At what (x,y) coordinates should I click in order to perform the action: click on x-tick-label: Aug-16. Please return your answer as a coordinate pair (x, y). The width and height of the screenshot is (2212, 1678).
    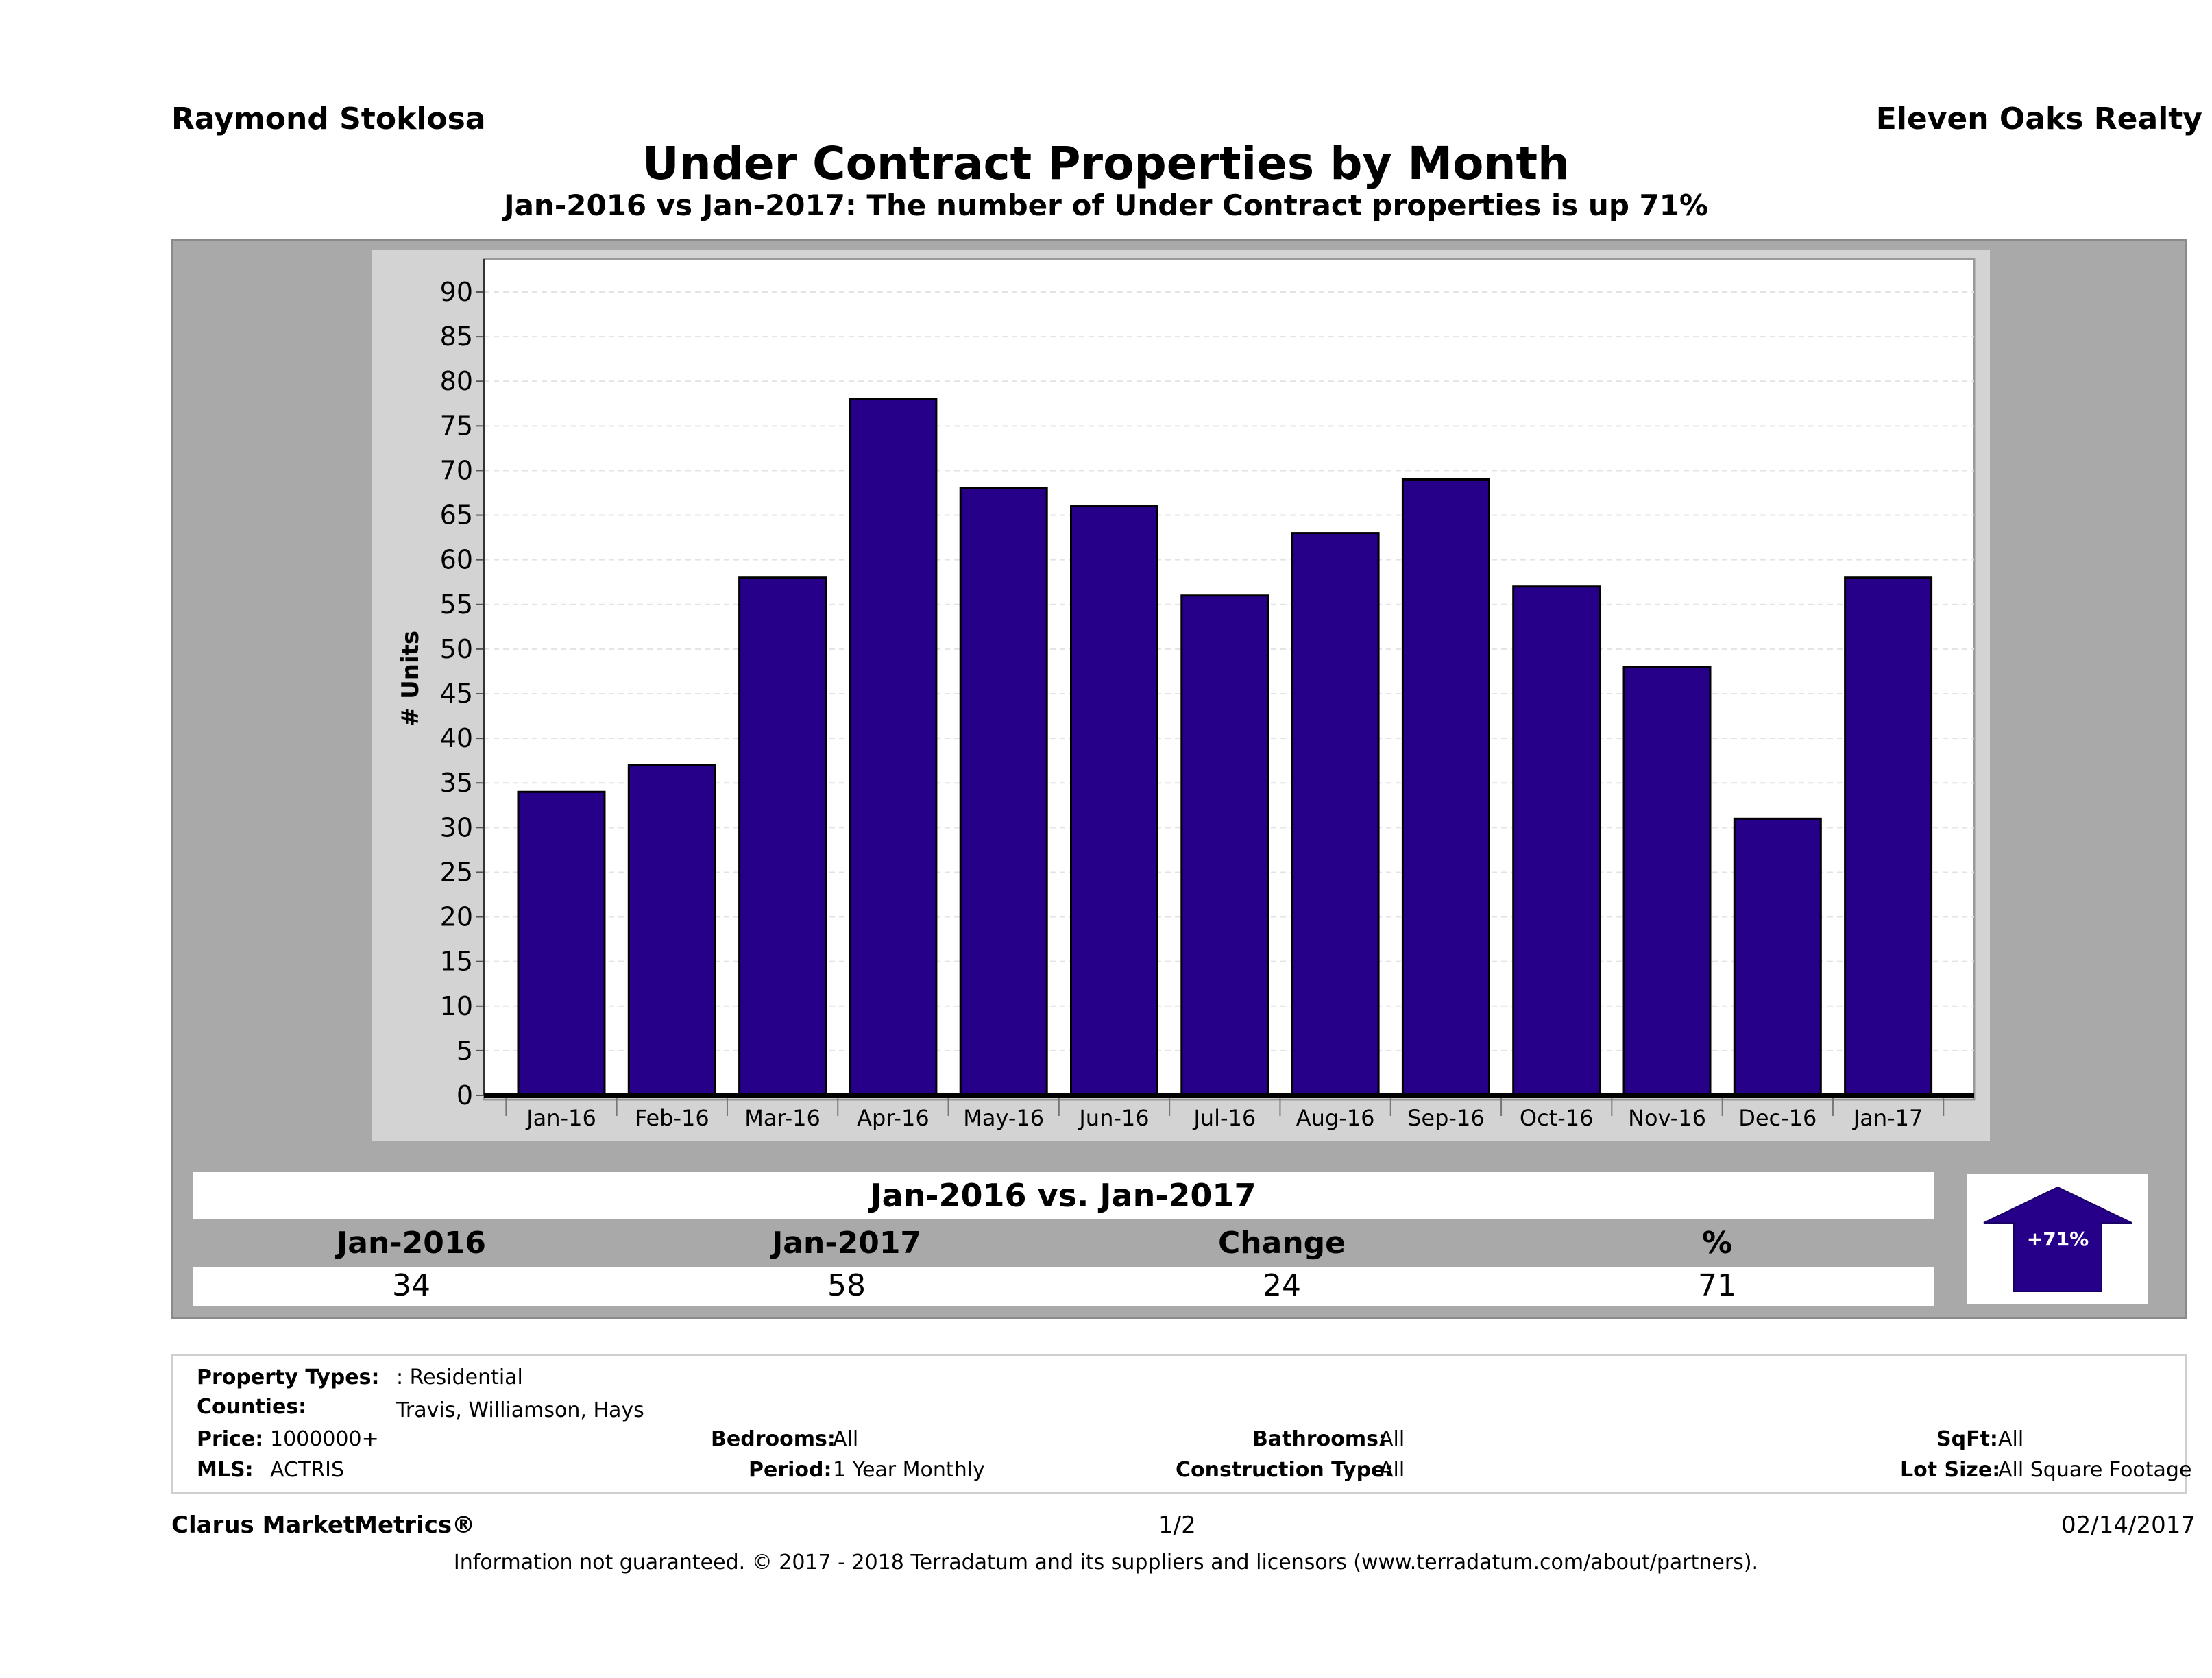
    Looking at the image, I should click on (1335, 1118).